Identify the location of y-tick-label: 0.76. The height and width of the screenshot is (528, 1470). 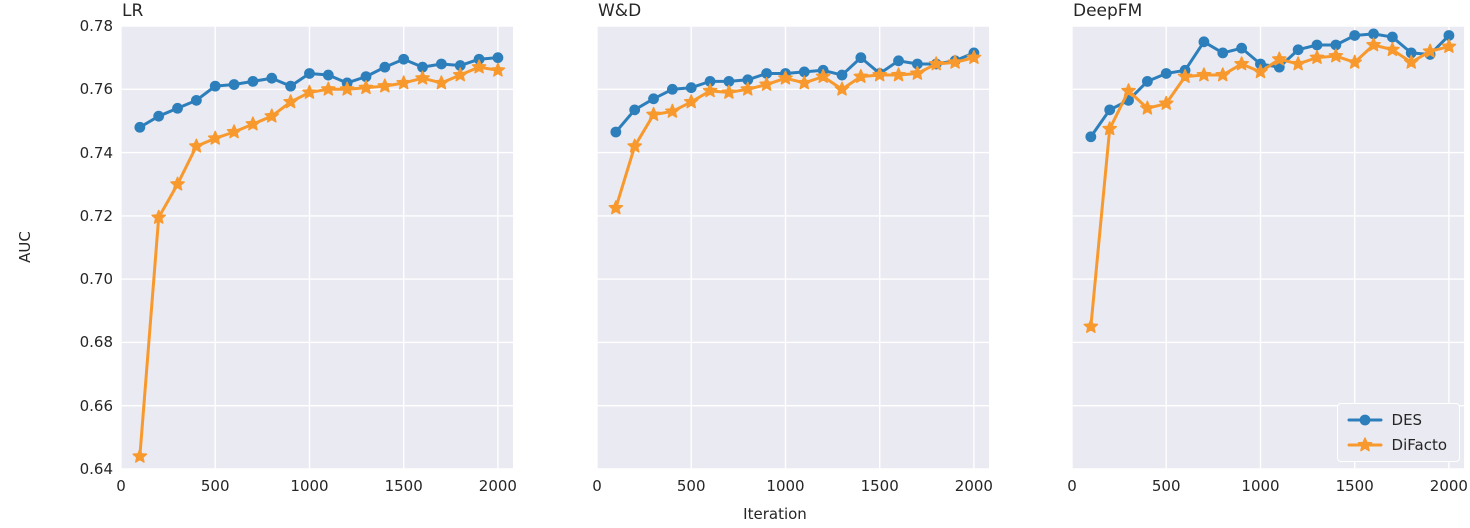
(96, 89).